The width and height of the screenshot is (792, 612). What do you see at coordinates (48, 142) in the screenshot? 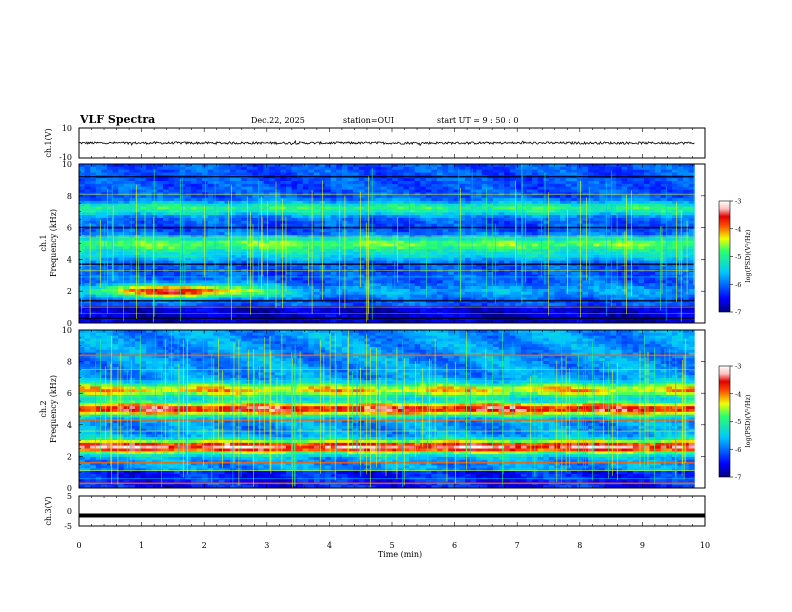
I see `waveform-ch1-ylabel: ch.1(V)` at bounding box center [48, 142].